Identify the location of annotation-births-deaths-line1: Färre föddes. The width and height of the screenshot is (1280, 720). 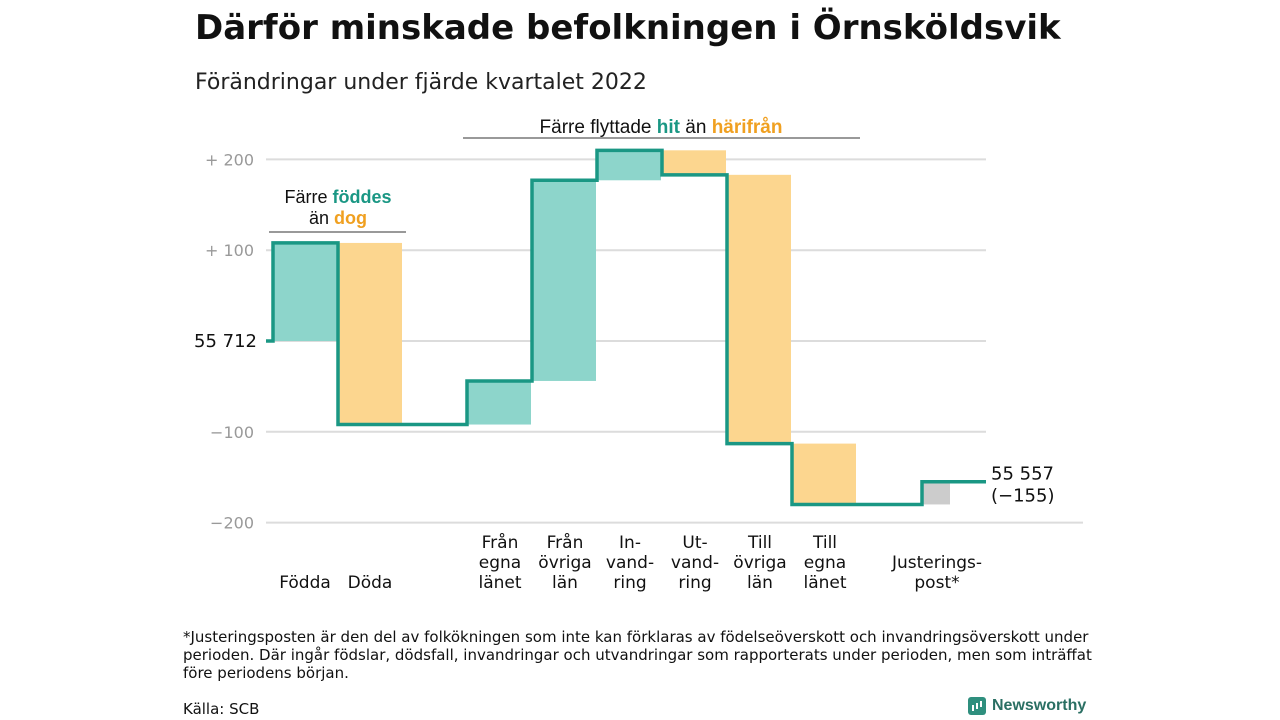
(337, 197).